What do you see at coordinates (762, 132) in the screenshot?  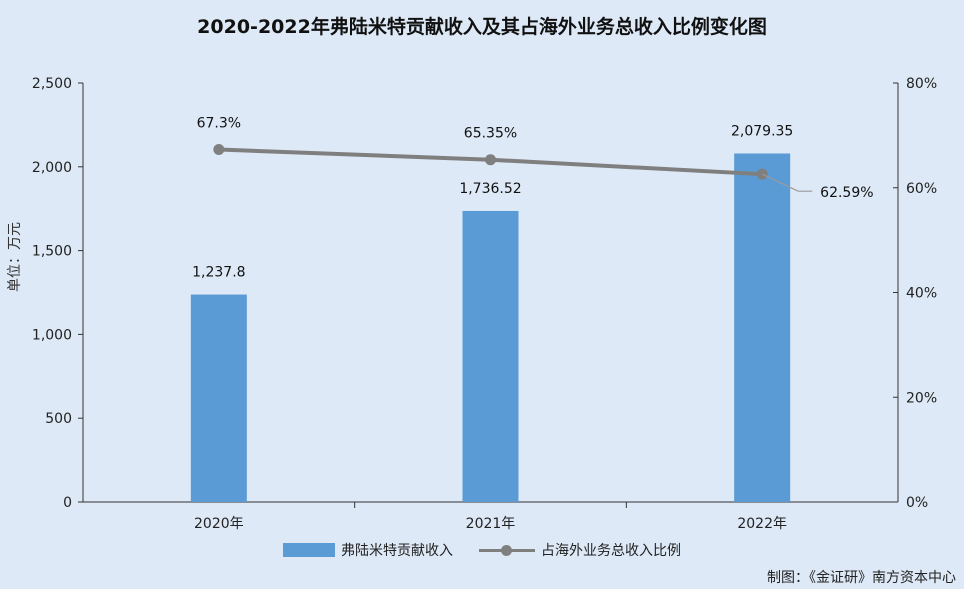 I see `bar-data-label: 2,079.35` at bounding box center [762, 132].